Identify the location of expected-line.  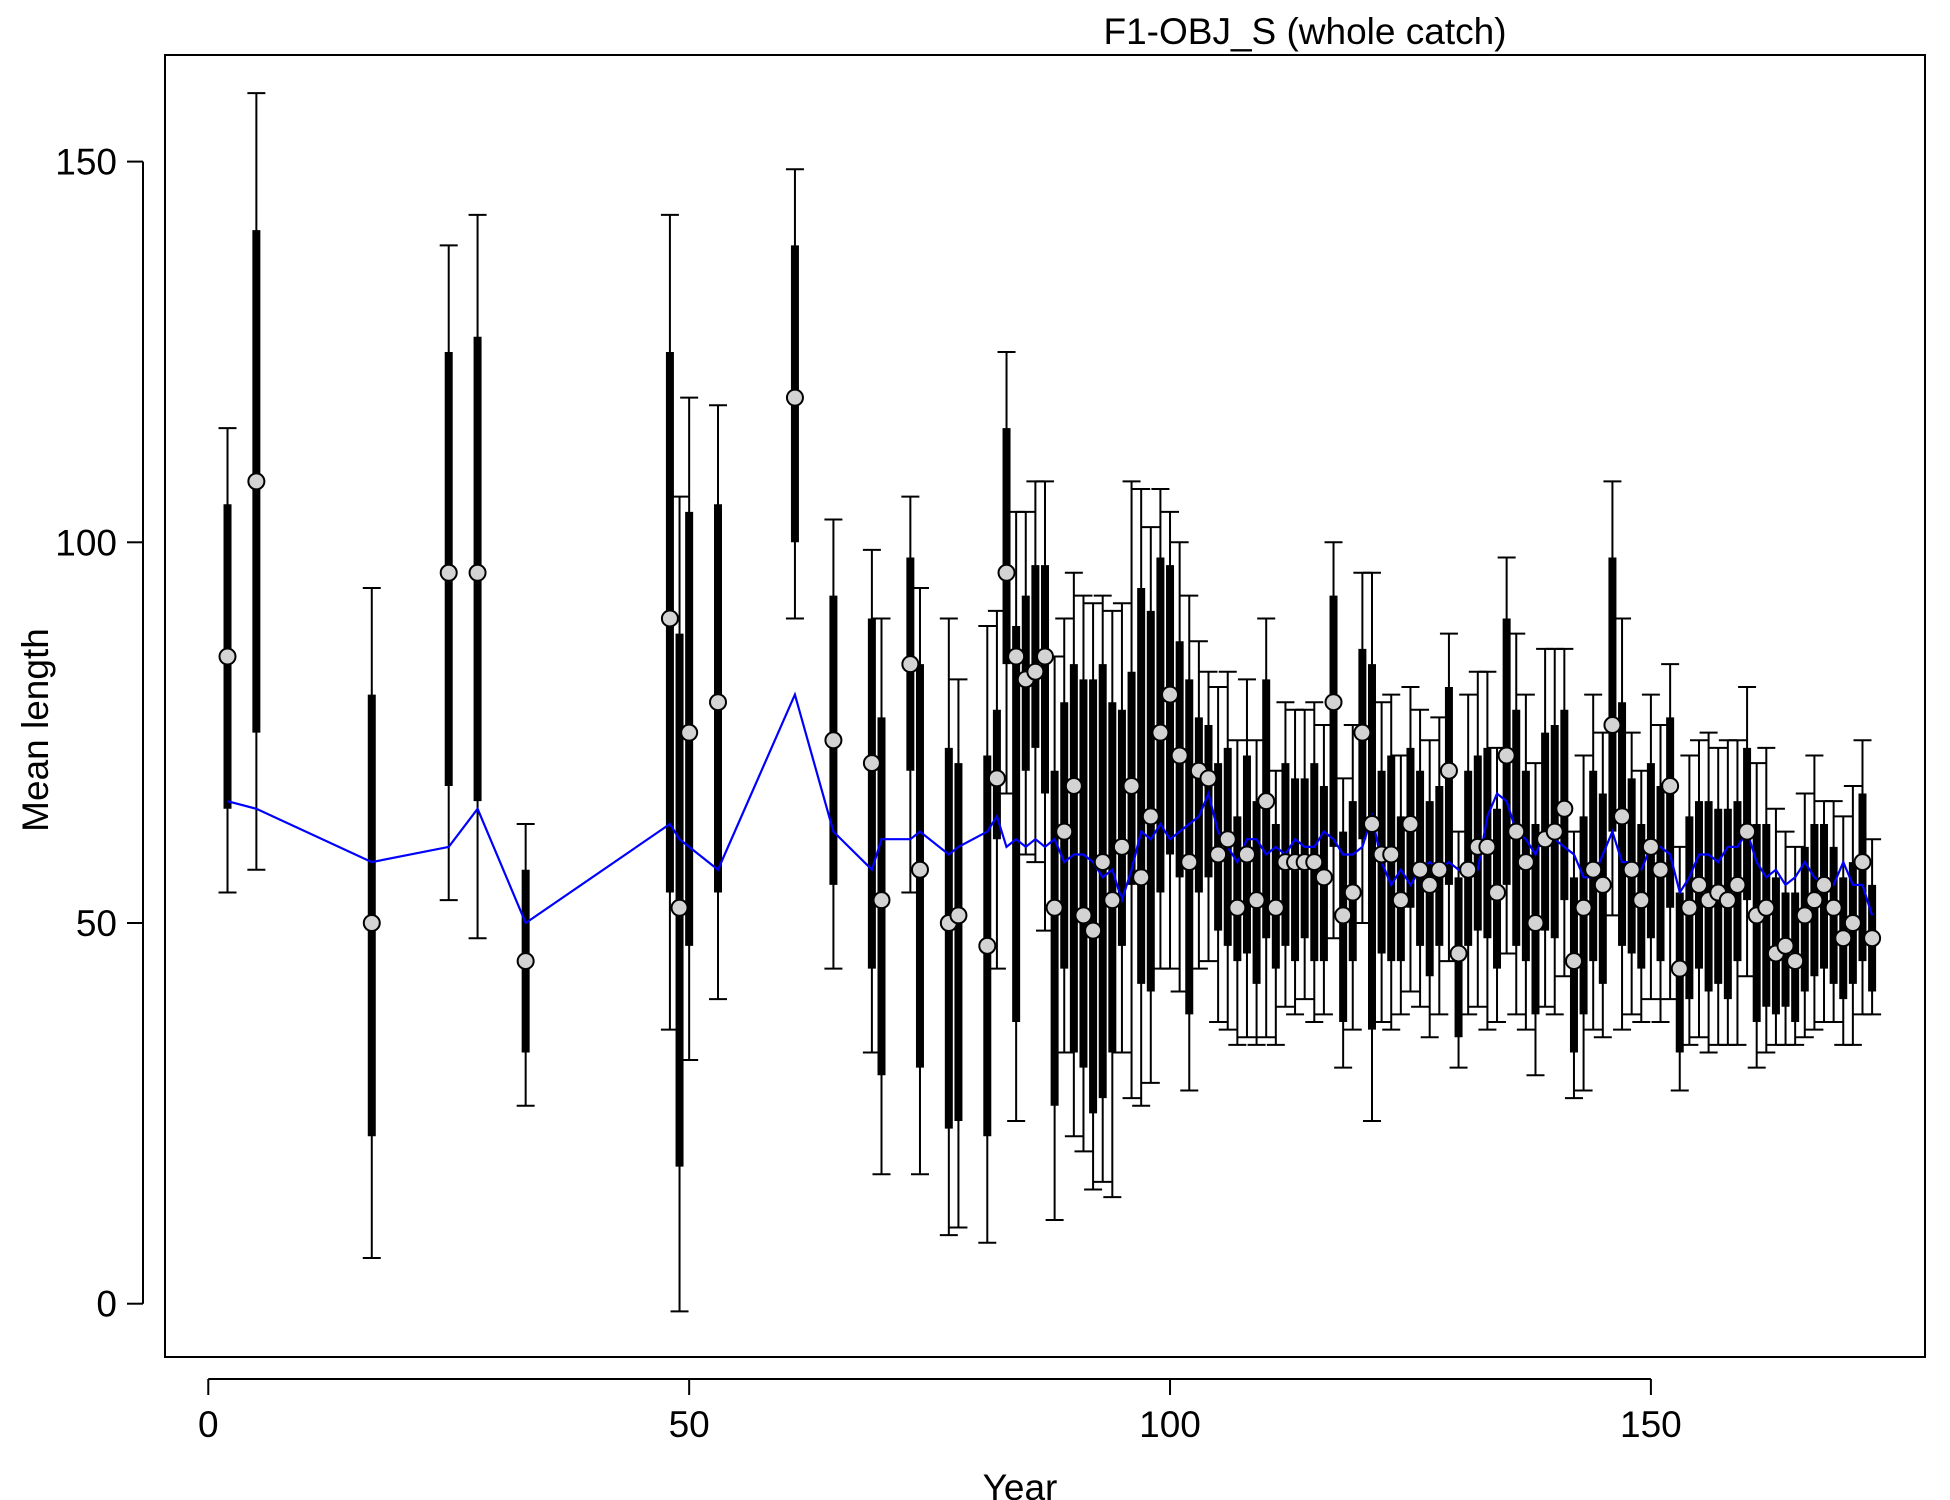
(1050, 808).